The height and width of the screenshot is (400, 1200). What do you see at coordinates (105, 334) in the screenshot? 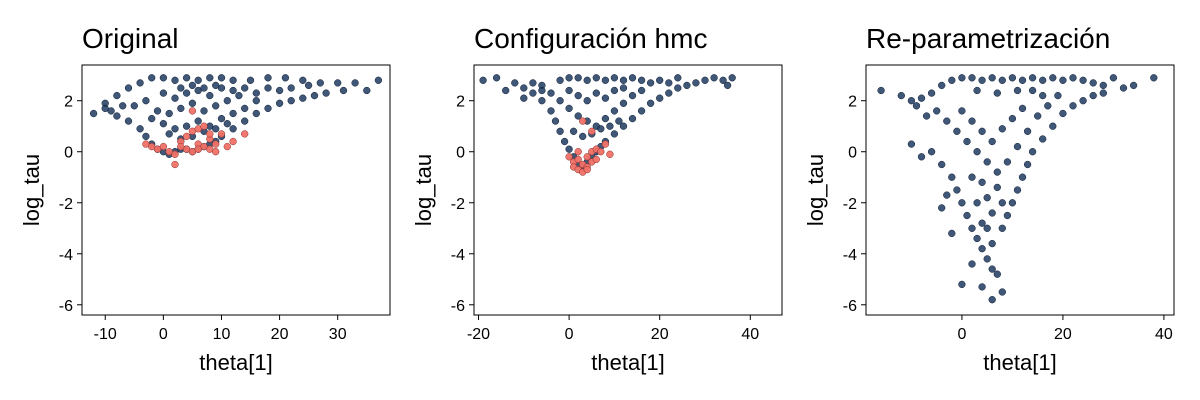
I see `x-tick-label: -10` at bounding box center [105, 334].